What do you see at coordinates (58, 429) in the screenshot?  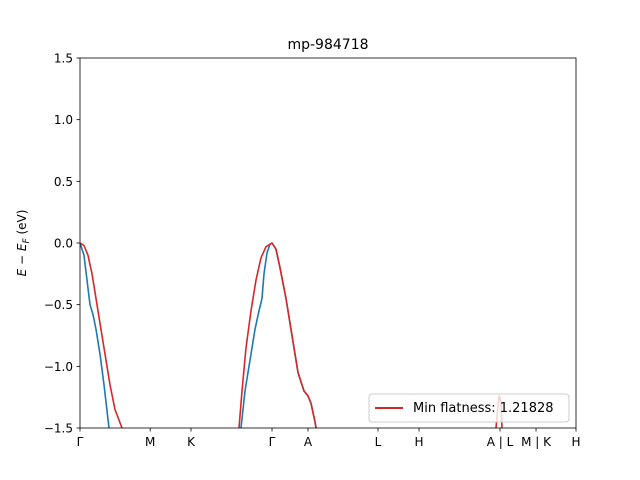 I see `y-tick-label-0: −1.5` at bounding box center [58, 429].